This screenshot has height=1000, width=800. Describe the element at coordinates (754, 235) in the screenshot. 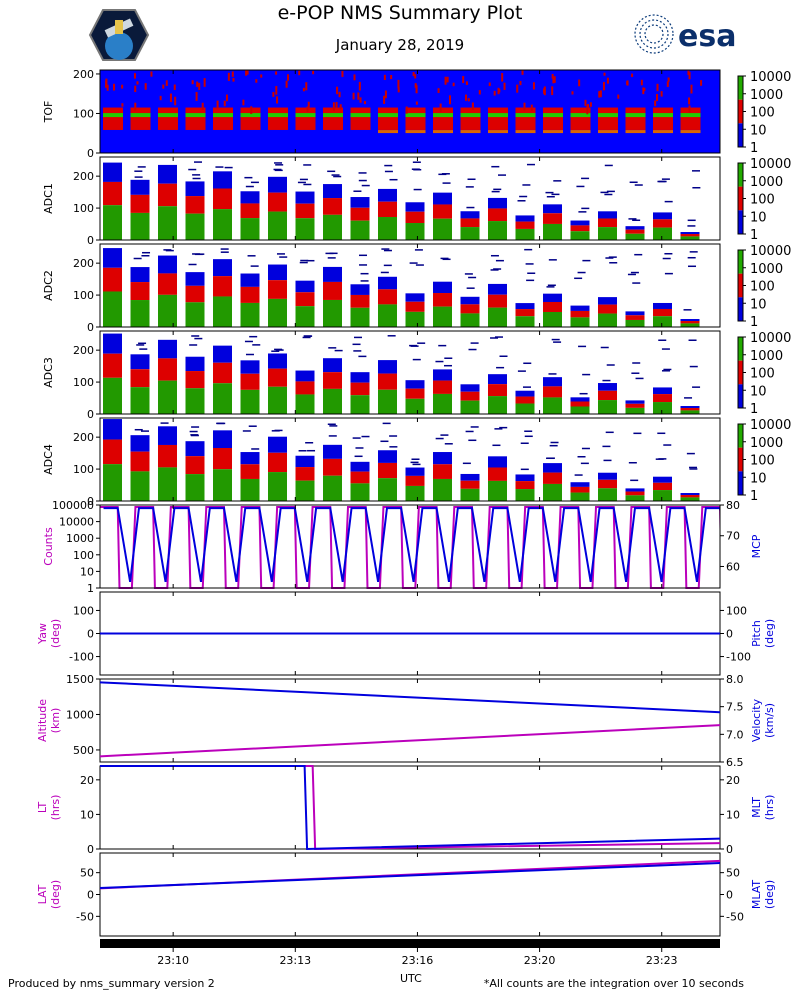

I see `colorbar-label: 1` at that location.